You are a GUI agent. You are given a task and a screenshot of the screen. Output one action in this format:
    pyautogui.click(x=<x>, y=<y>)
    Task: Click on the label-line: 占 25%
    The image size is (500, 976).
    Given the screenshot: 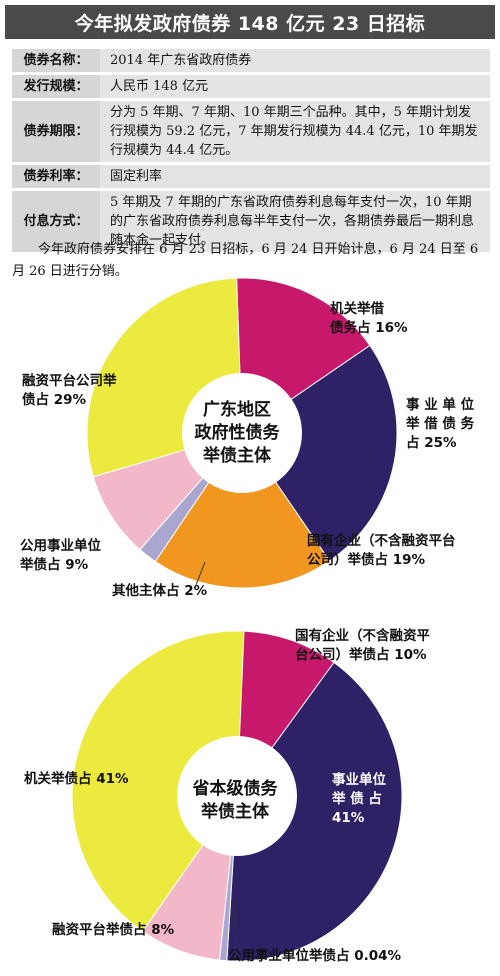 What is the action you would take?
    pyautogui.click(x=431, y=443)
    